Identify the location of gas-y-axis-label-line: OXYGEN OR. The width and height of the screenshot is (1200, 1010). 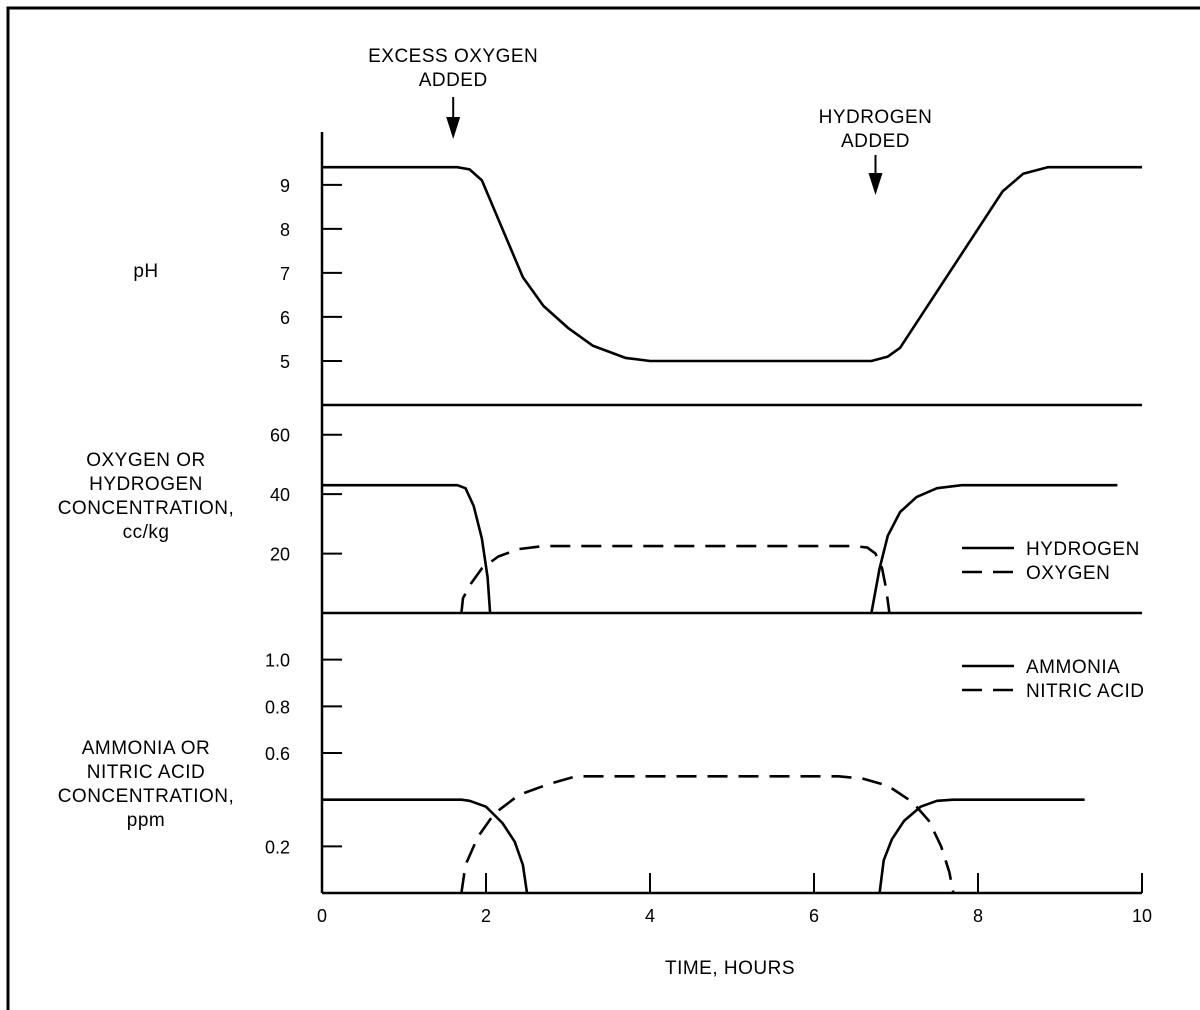
(146, 460).